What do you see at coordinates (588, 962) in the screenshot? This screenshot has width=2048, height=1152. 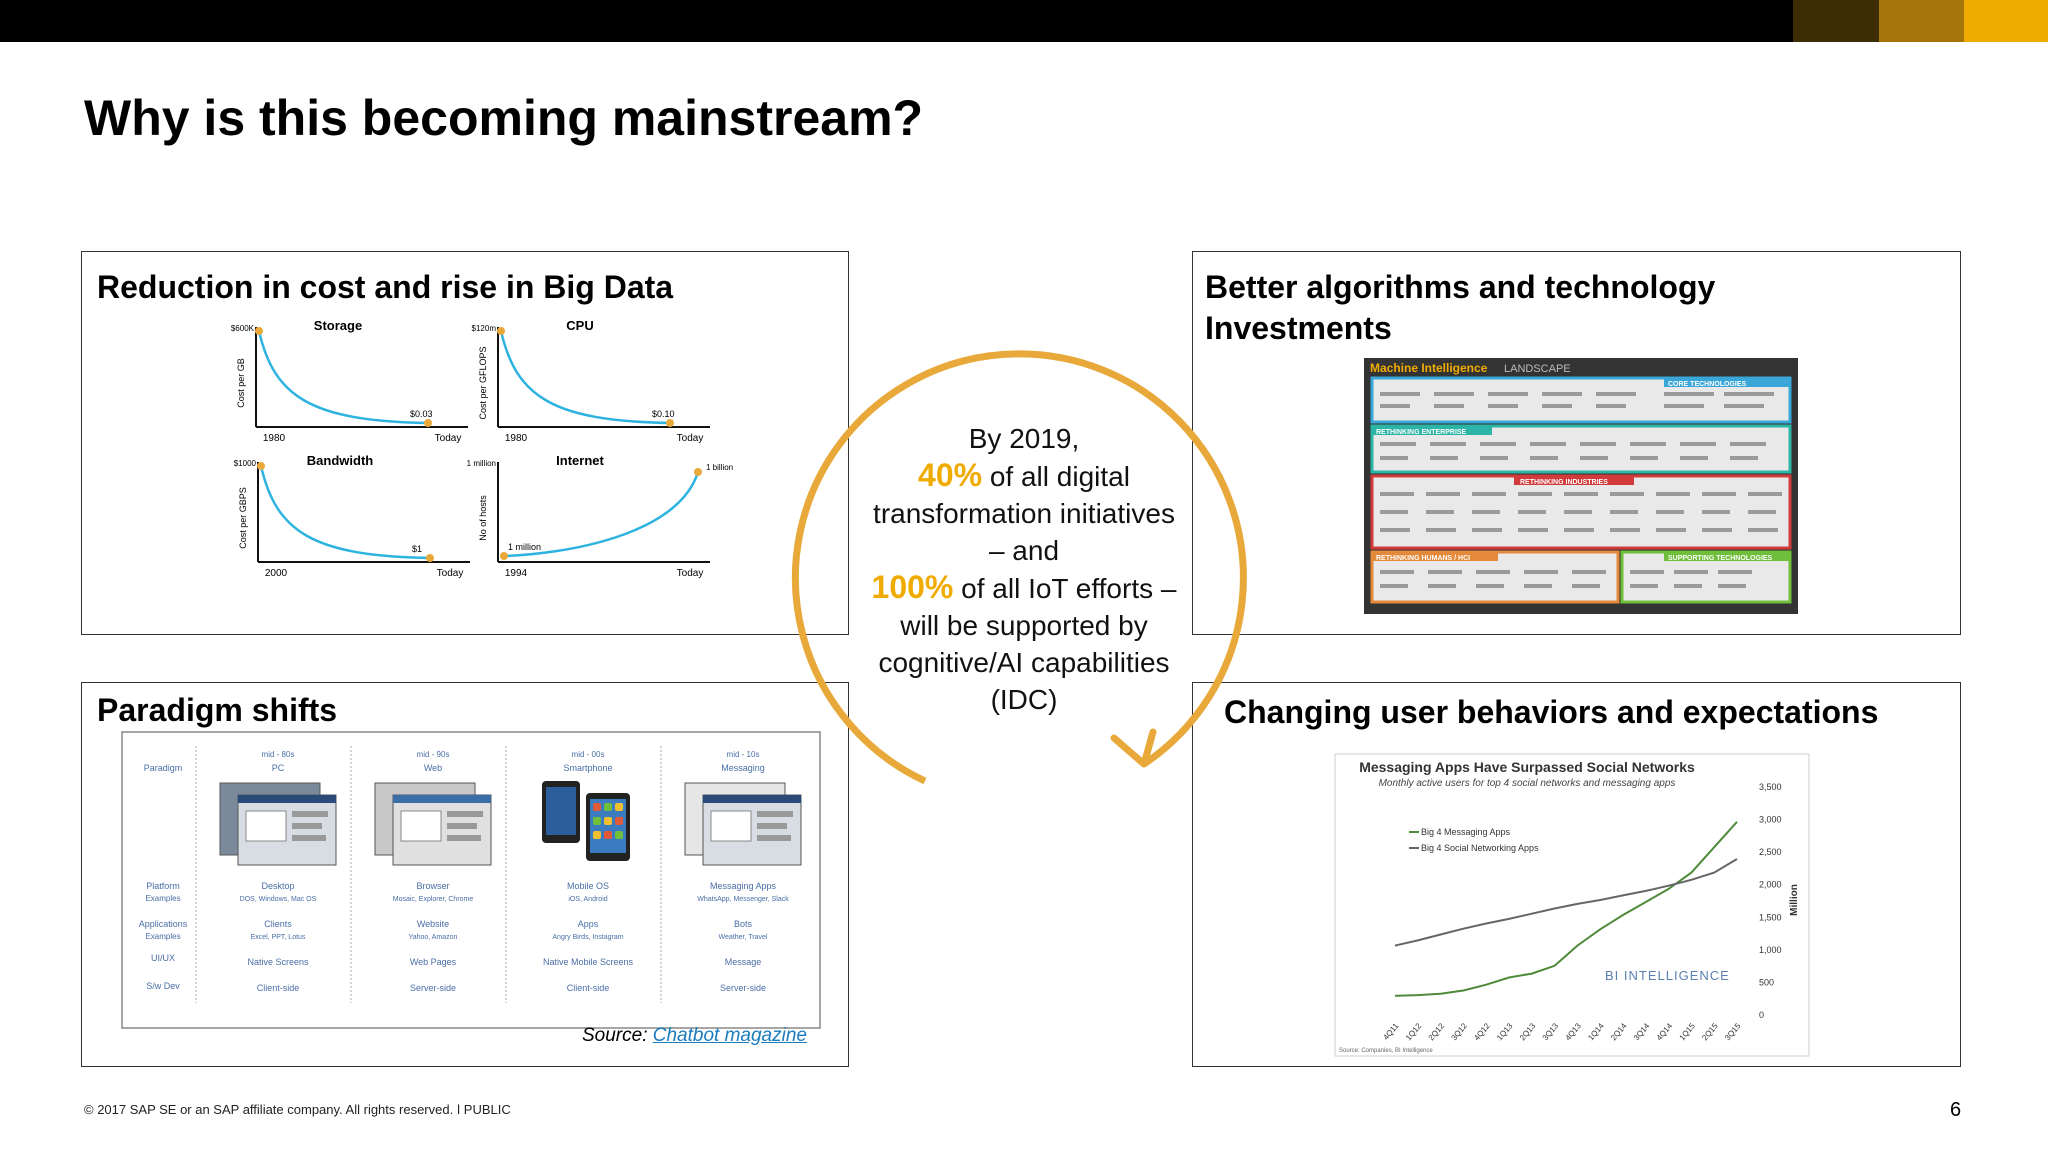 I see `ui-label: Native Mobile Screens` at bounding box center [588, 962].